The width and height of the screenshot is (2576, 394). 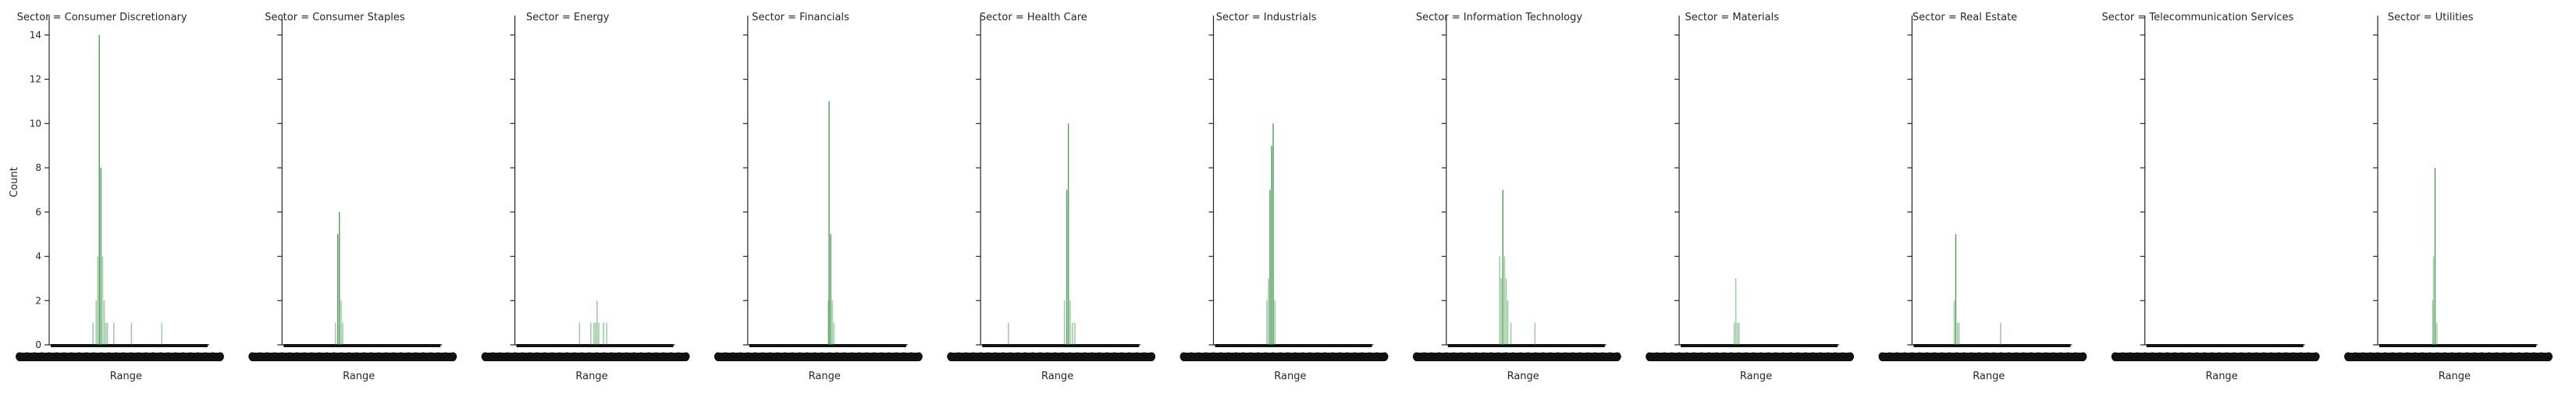 I want to click on panel-title: Sector = Industrials, so click(x=1266, y=17).